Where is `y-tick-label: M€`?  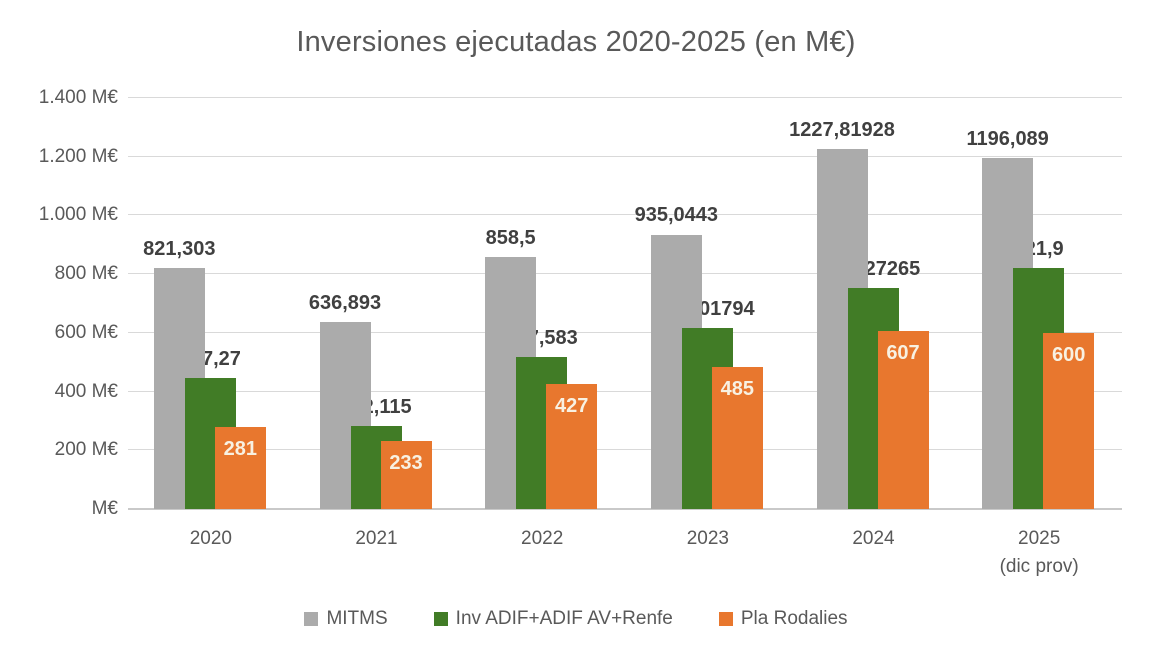 y-tick-label: M€ is located at coordinates (104, 508).